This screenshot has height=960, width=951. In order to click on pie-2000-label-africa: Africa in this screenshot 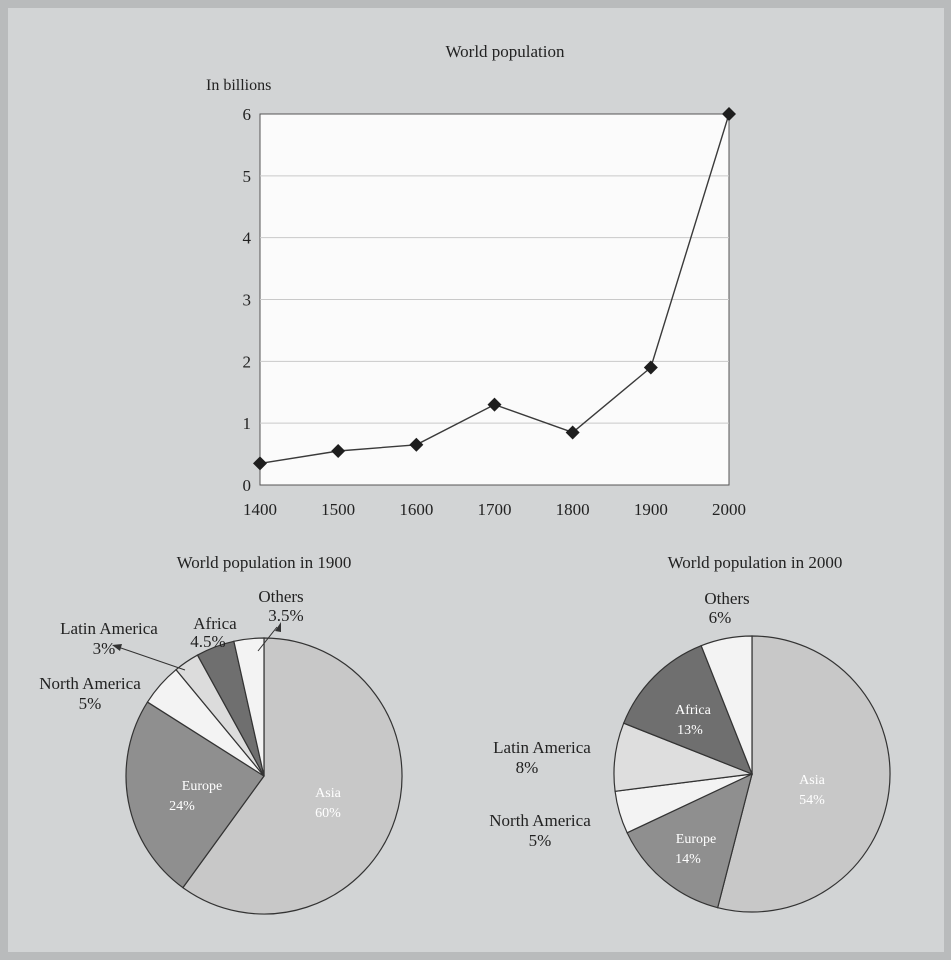, I will do `click(693, 710)`.